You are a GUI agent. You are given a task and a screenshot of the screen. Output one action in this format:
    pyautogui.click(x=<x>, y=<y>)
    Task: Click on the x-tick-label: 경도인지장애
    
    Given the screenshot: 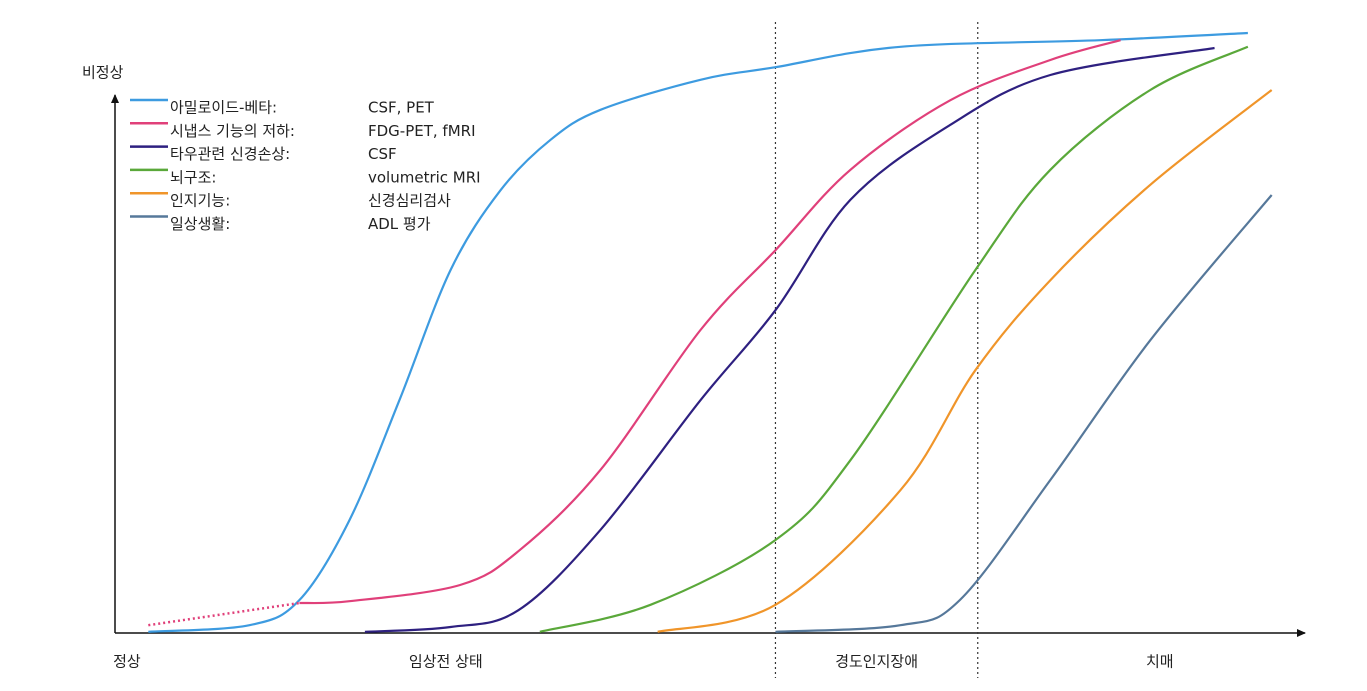 What is the action you would take?
    pyautogui.click(x=876, y=662)
    